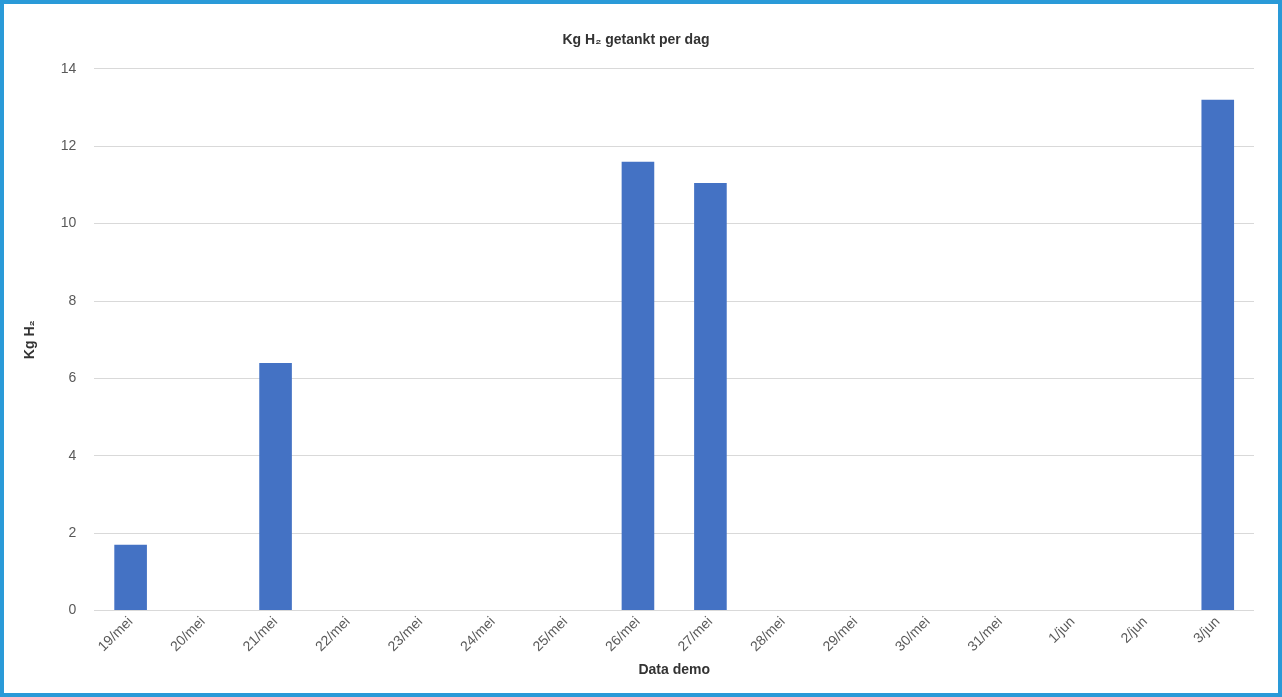 Image resolution: width=1282 pixels, height=697 pixels. What do you see at coordinates (72, 299) in the screenshot?
I see `y-tick-label: 8` at bounding box center [72, 299].